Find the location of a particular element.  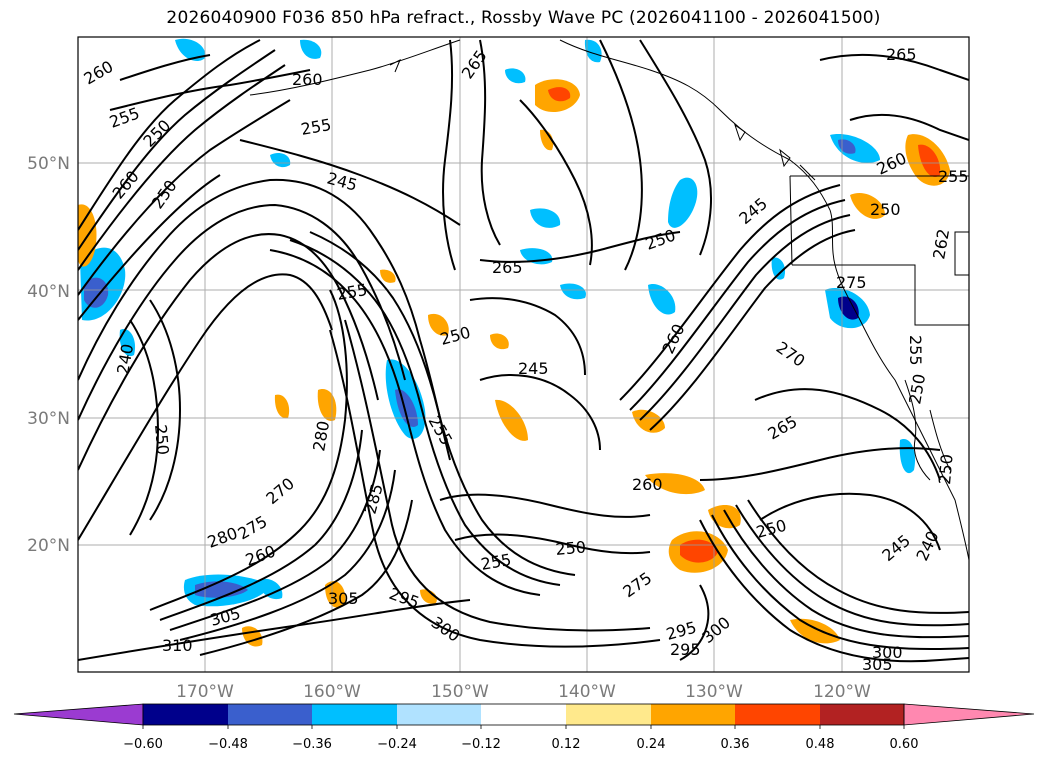

colorbar-tick-label: −0.36 is located at coordinates (312, 744).